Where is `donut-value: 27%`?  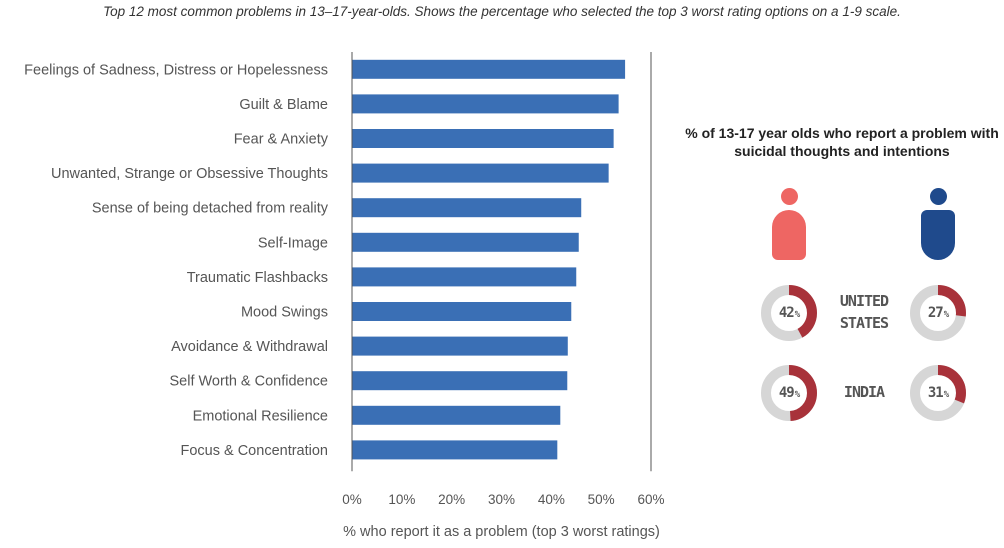
donut-value: 27% is located at coordinates (938, 313).